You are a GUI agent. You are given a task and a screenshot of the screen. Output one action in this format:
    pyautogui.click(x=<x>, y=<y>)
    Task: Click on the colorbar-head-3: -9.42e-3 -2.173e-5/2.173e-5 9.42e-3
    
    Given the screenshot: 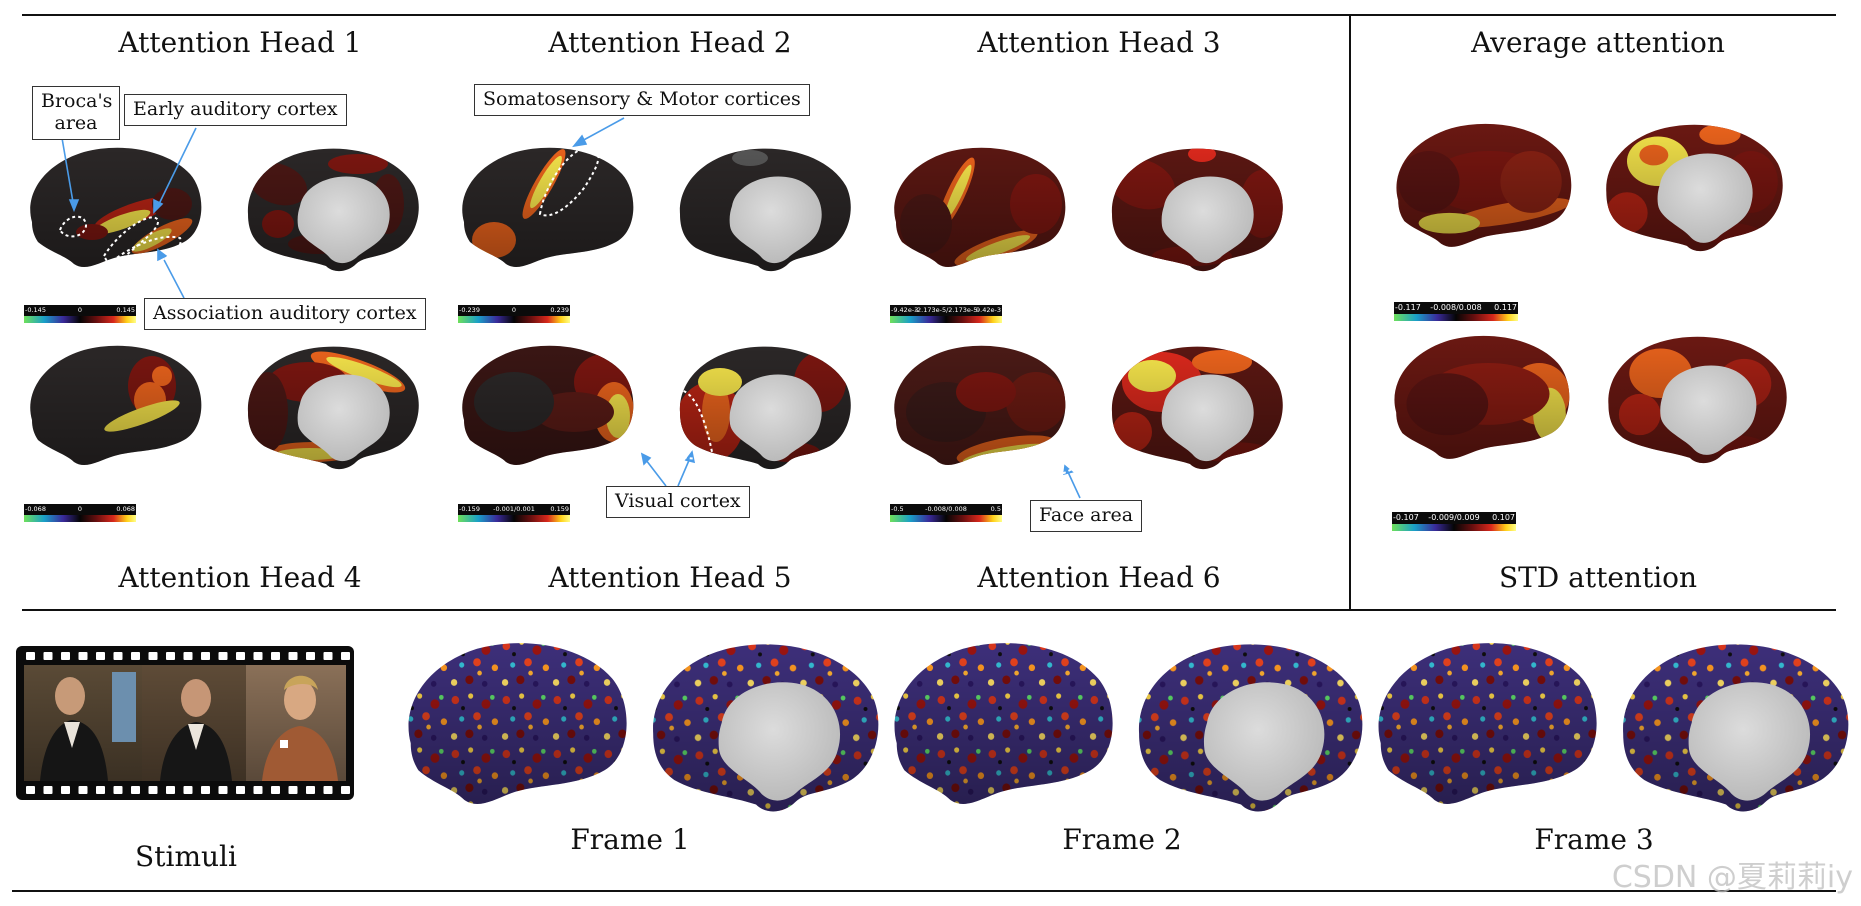 What is the action you would take?
    pyautogui.click(x=946, y=314)
    